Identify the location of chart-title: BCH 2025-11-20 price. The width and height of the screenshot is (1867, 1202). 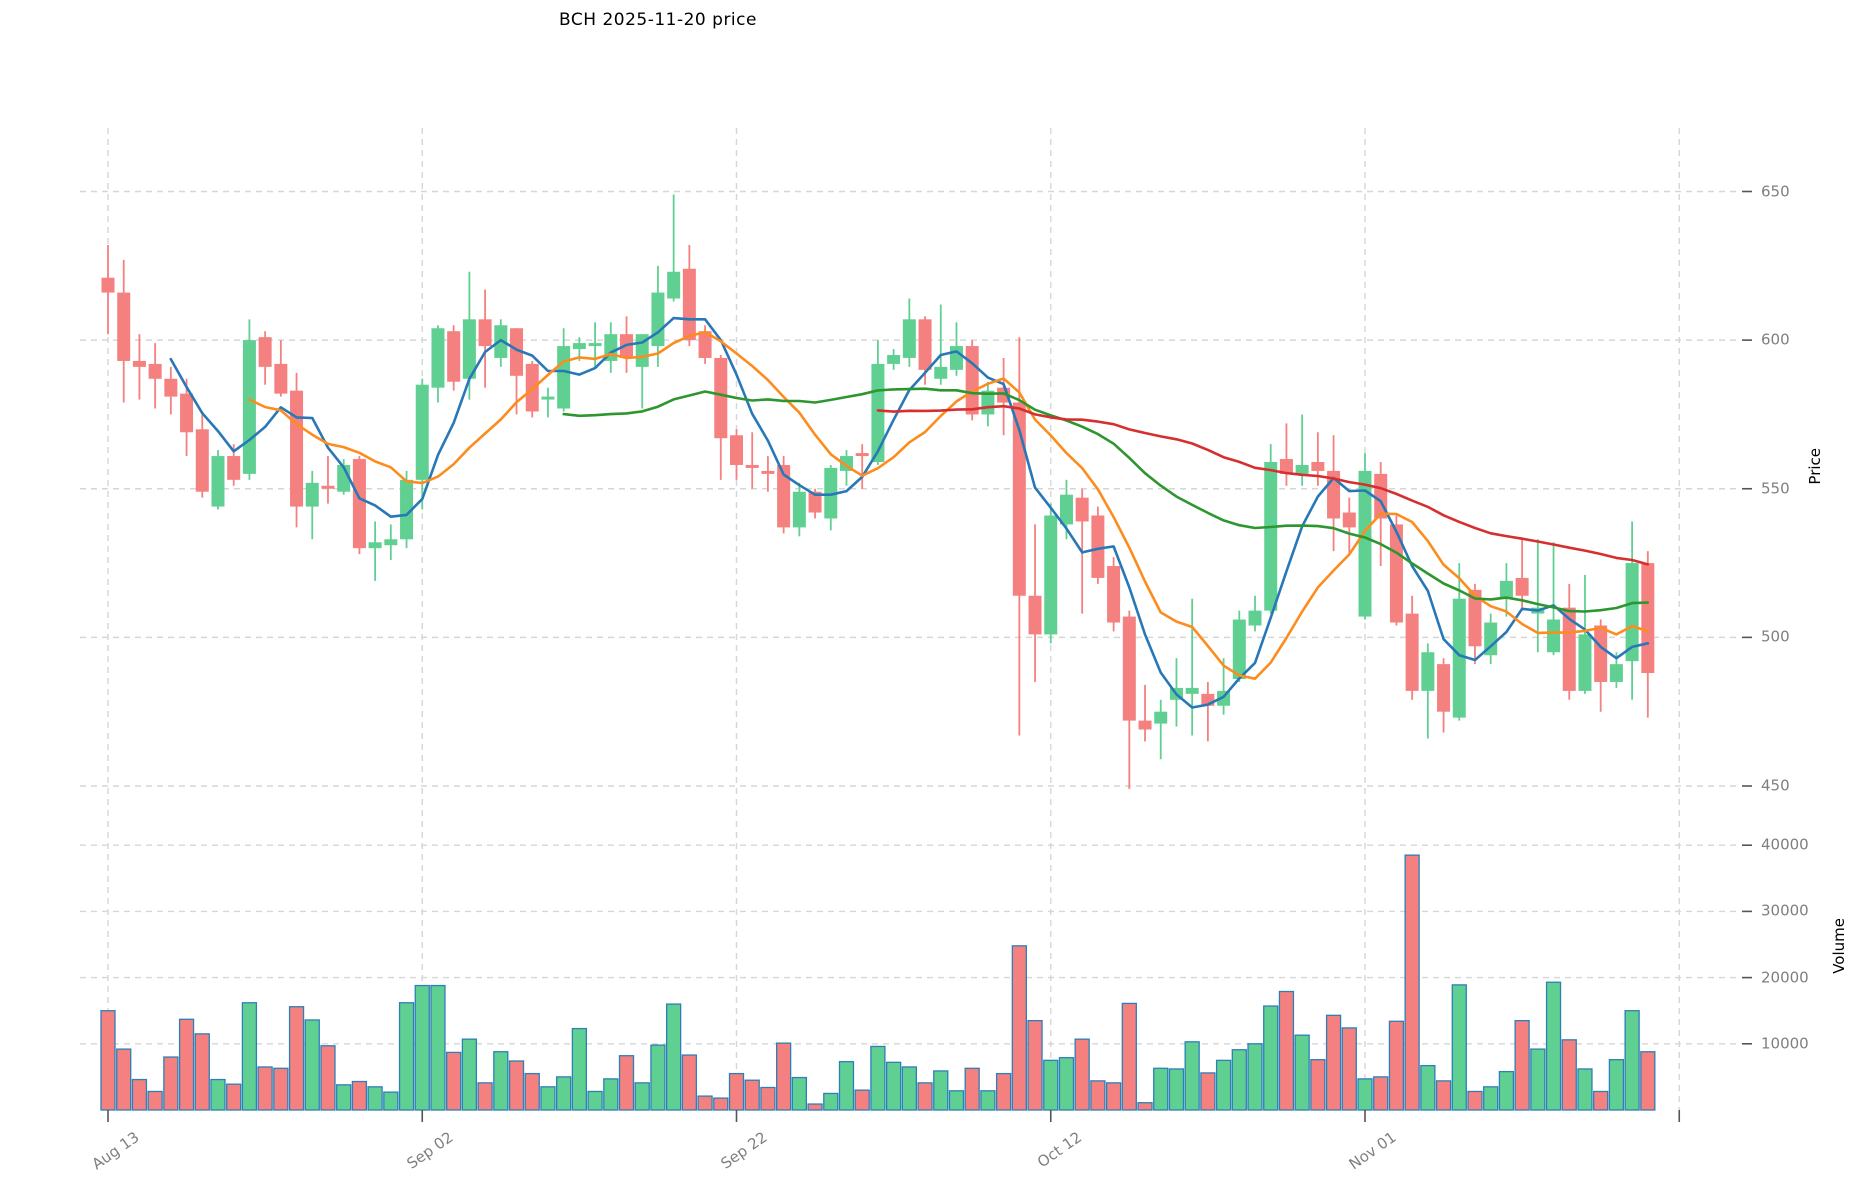
(658, 20).